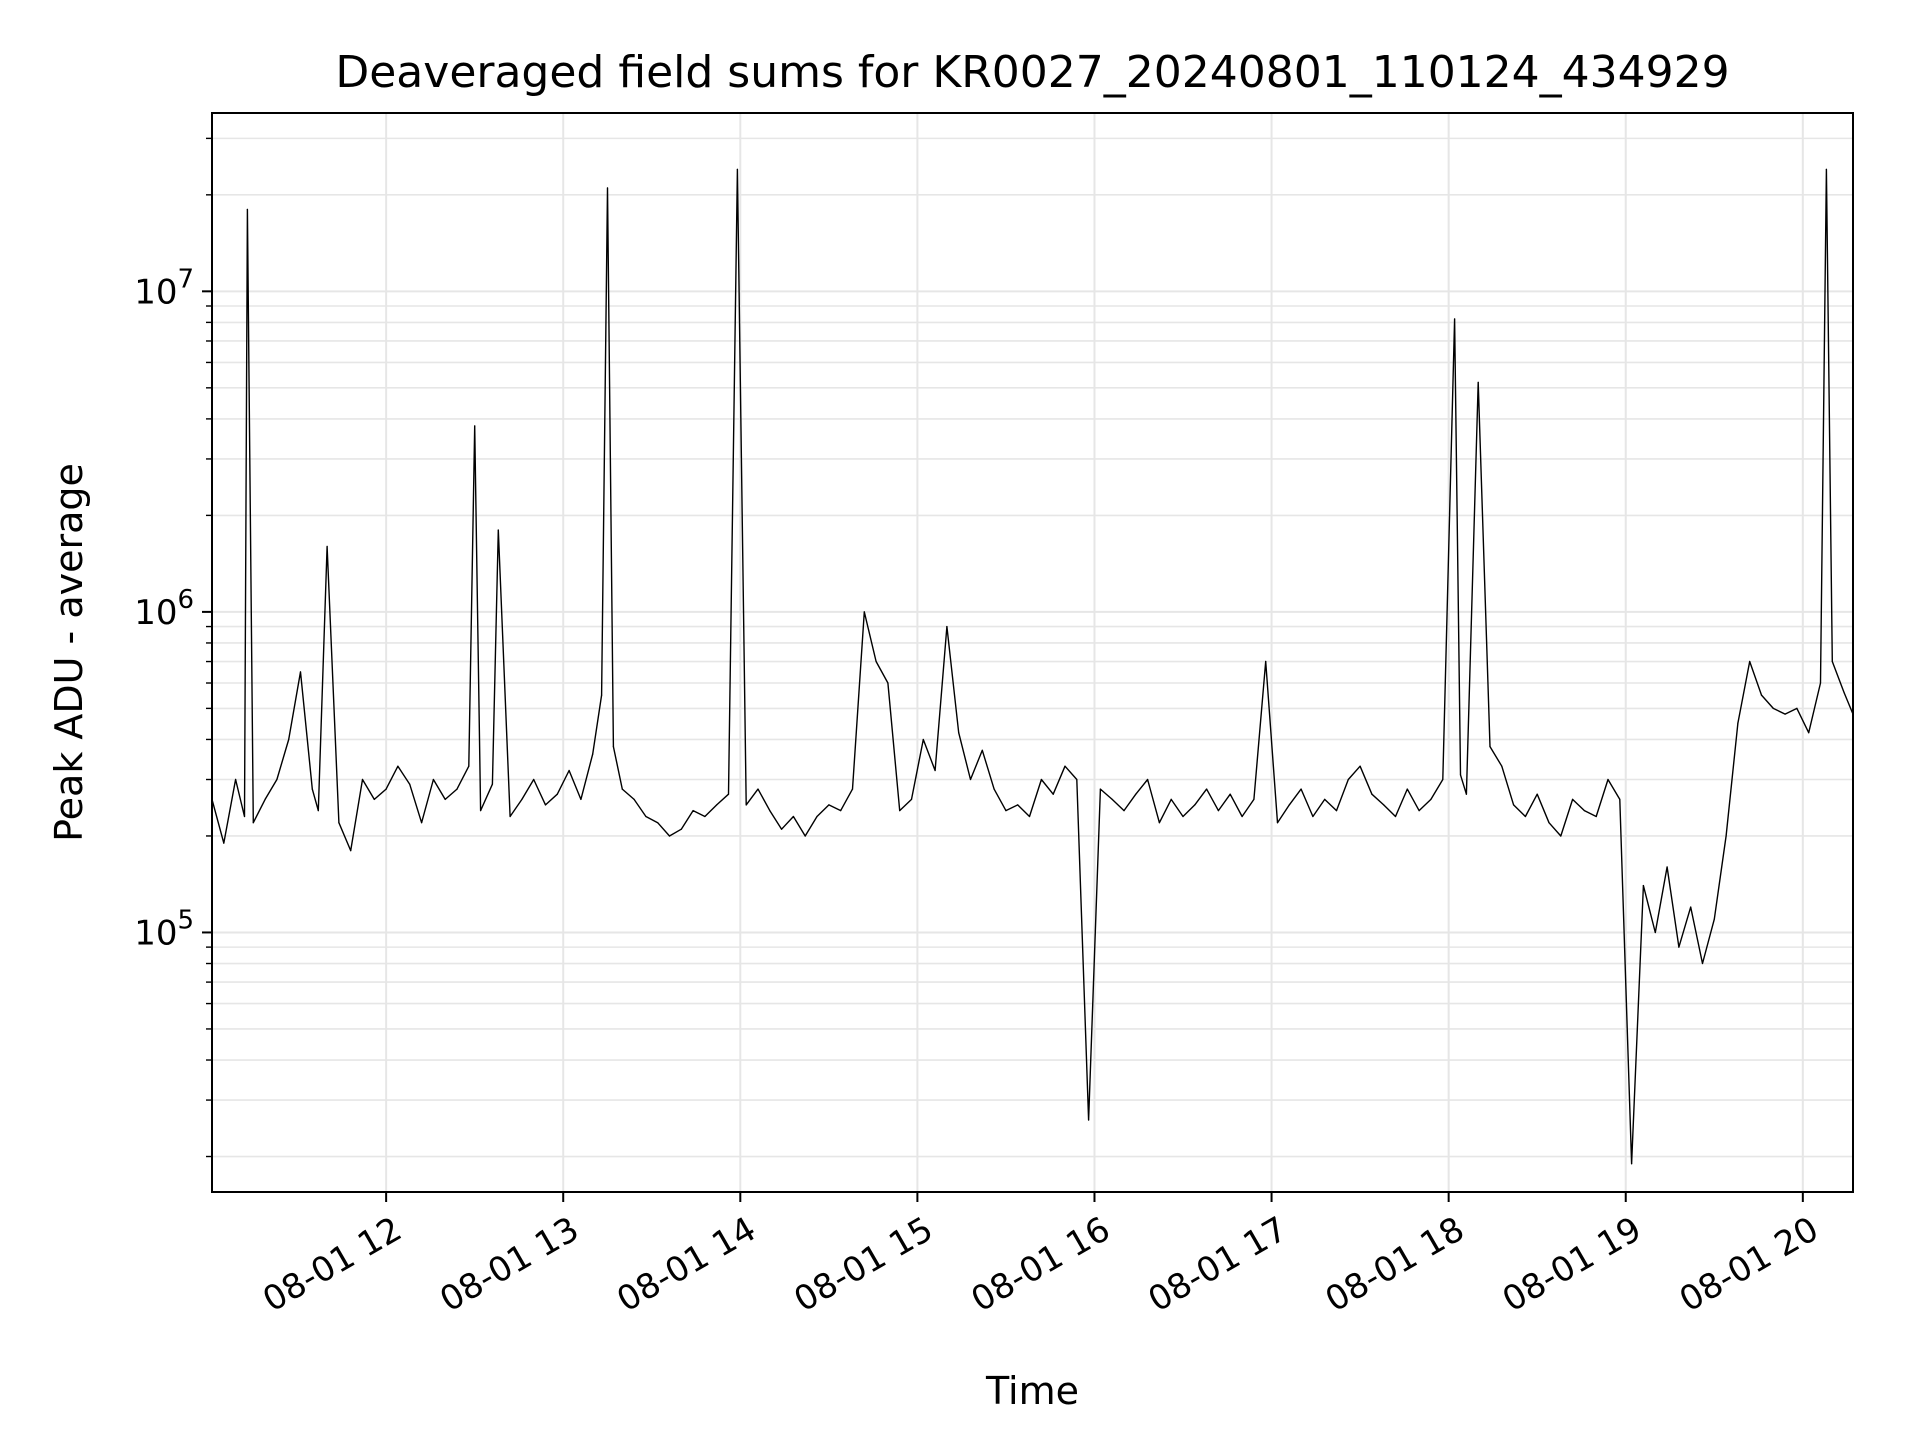 The height and width of the screenshot is (1440, 1920). I want to click on y-tick-label: 10⁶, so click(164, 609).